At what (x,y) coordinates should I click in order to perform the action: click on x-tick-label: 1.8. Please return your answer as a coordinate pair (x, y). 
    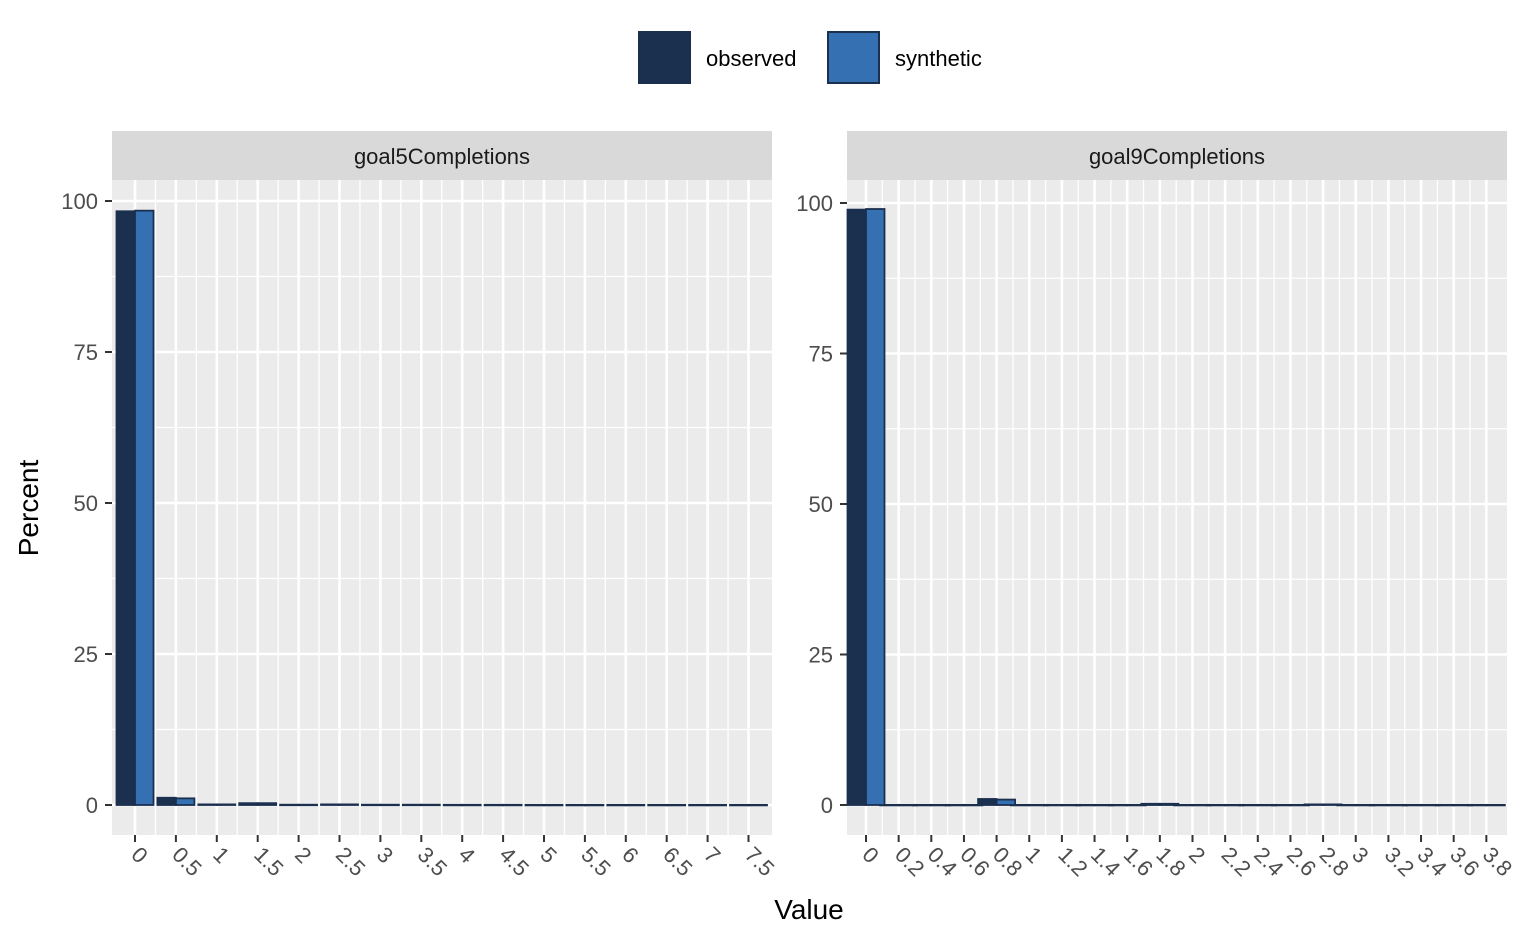
    Looking at the image, I should click on (1170, 861).